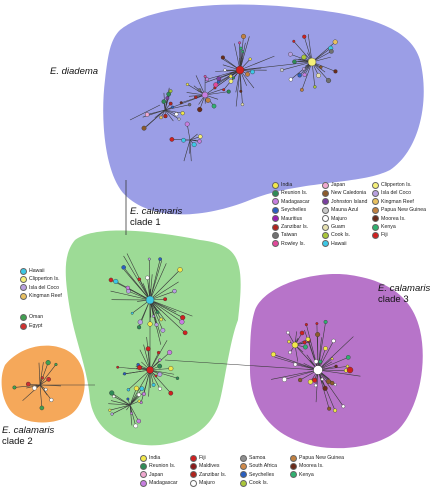  I want to click on legend-entry: India, so click(150, 458).